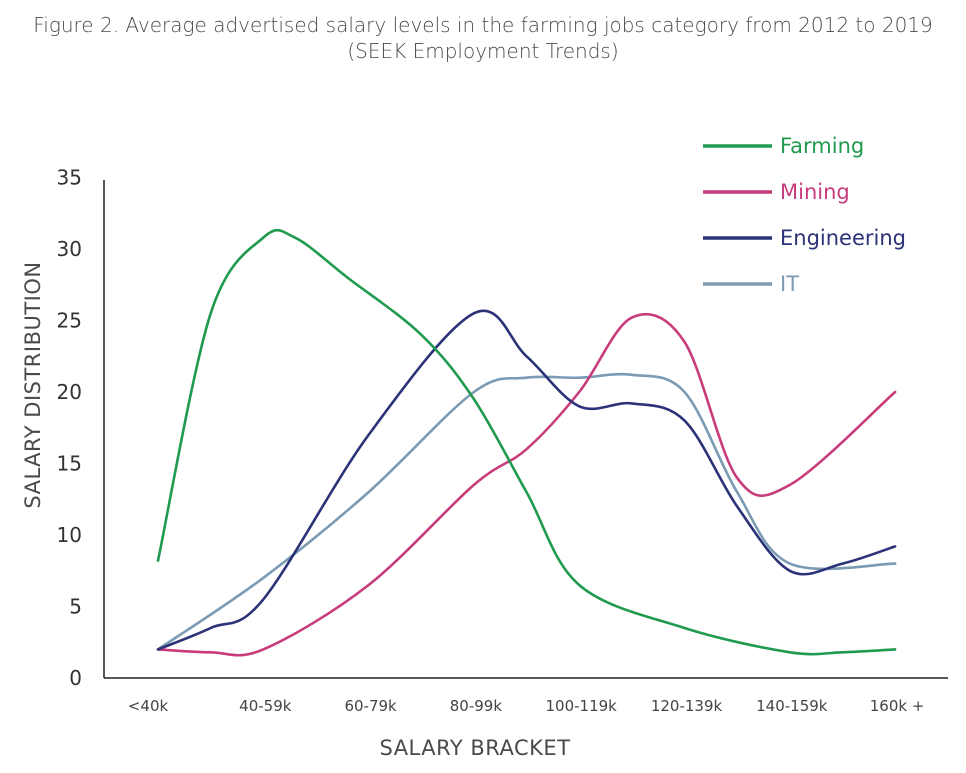  I want to click on y-tick-label: 0, so click(75, 678).